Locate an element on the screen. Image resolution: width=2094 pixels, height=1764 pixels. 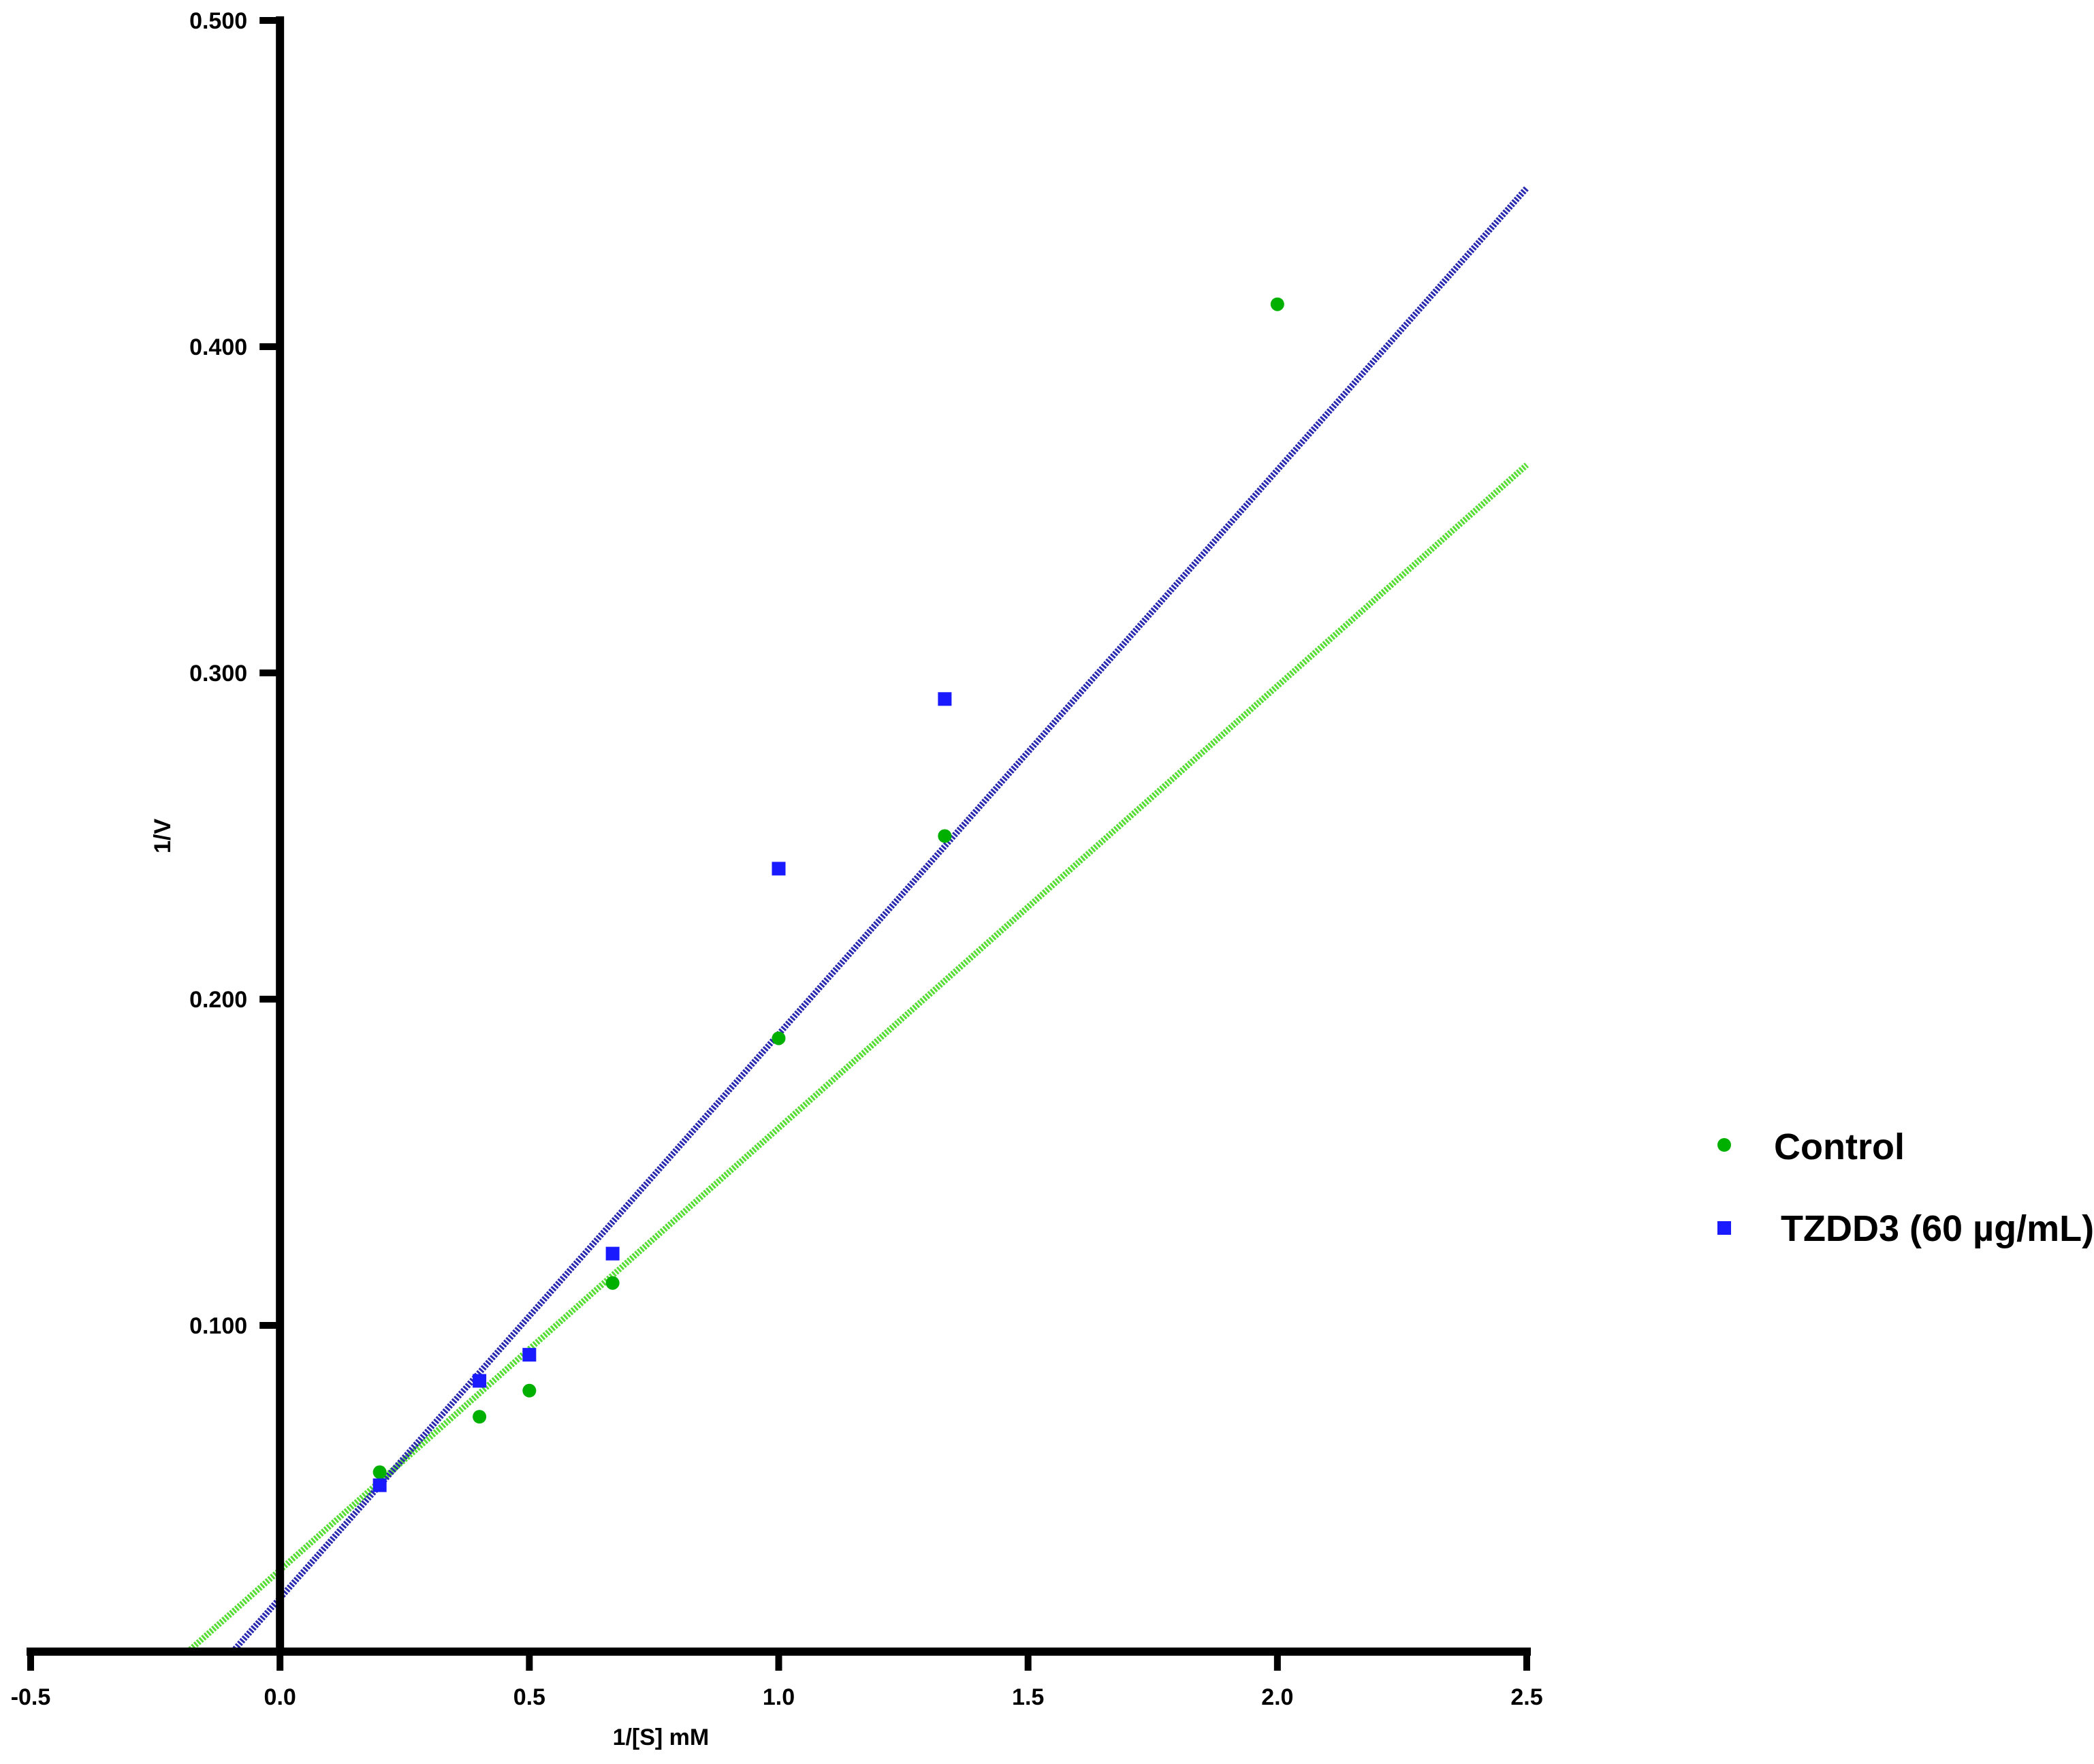
y-axis-title: 1/V is located at coordinates (163, 836).